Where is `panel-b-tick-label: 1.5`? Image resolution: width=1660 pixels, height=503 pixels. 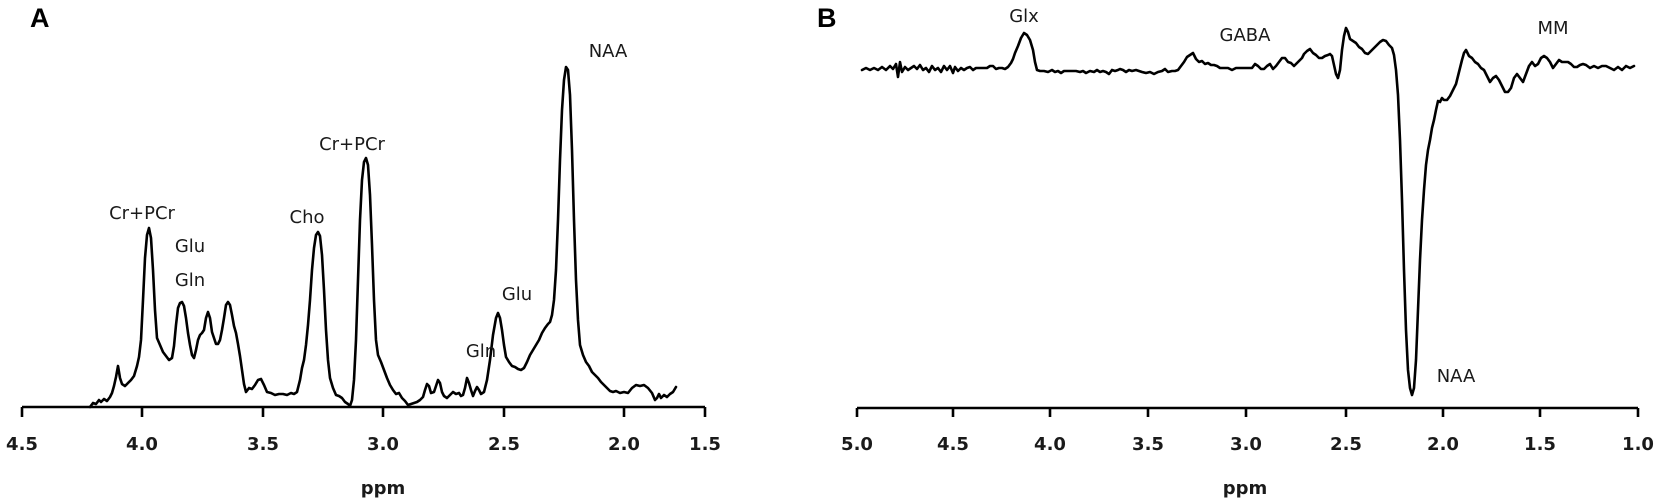
panel-b-tick-label: 1.5 is located at coordinates (1540, 444).